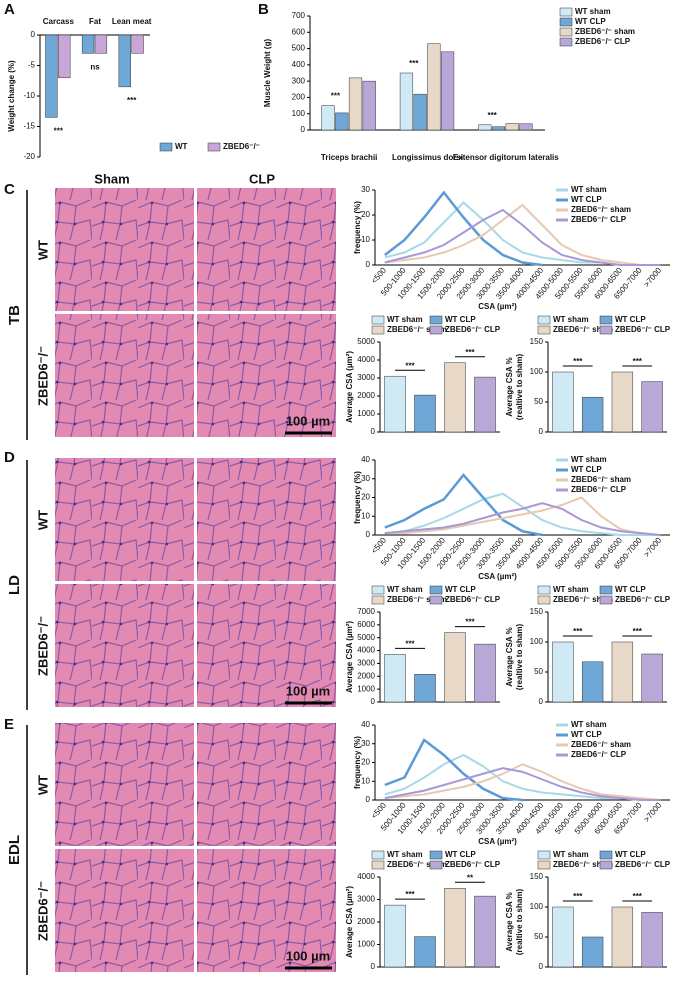 The image size is (677, 981). I want to click on y-axis-label: Weight change (%), so click(11, 96).